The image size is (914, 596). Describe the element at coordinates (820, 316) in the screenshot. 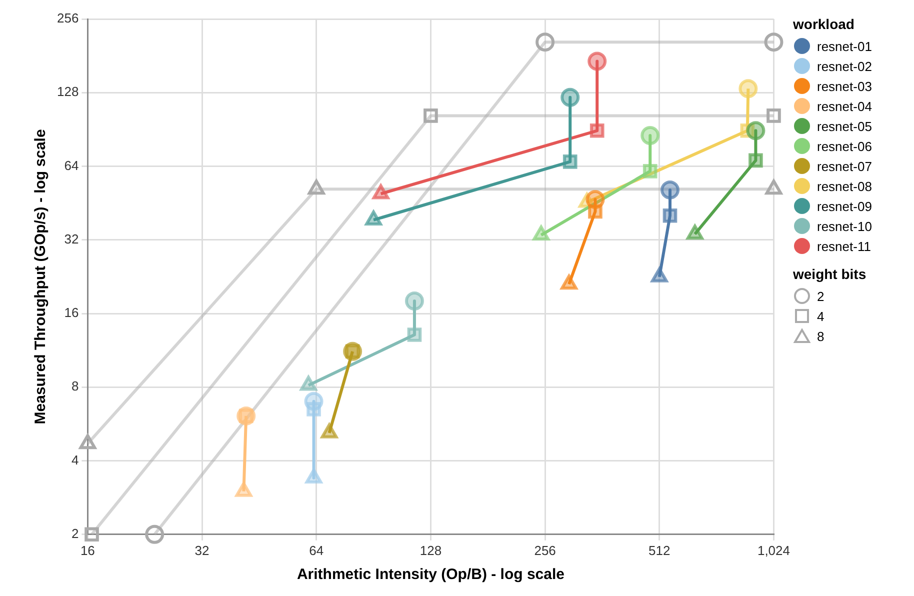

I see `legend-label: 4` at that location.